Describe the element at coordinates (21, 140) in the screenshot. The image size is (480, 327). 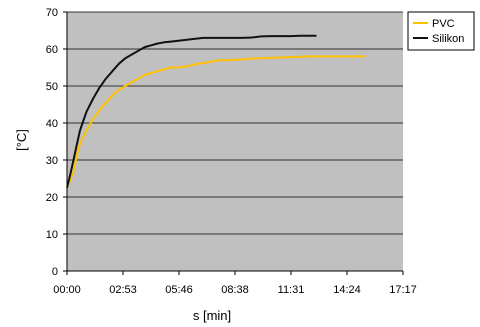
I see `y-axis-title: [°C]` at that location.